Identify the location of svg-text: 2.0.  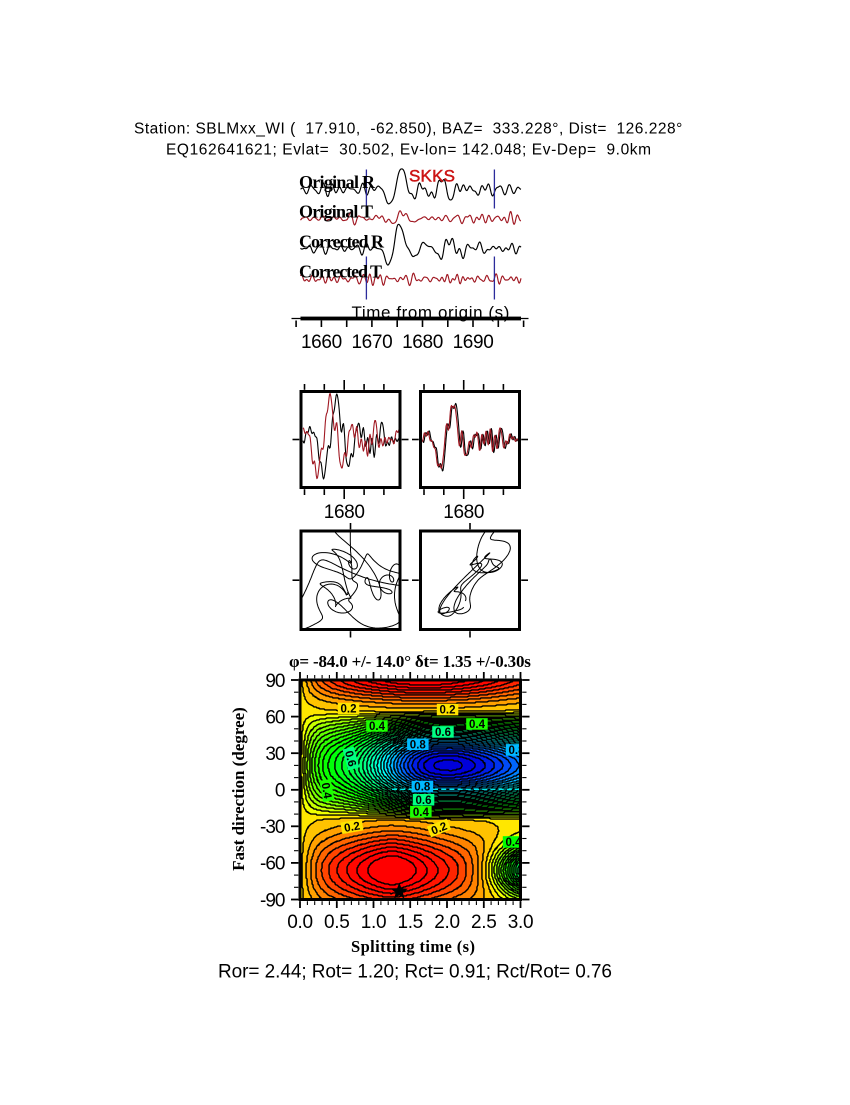
(447, 922).